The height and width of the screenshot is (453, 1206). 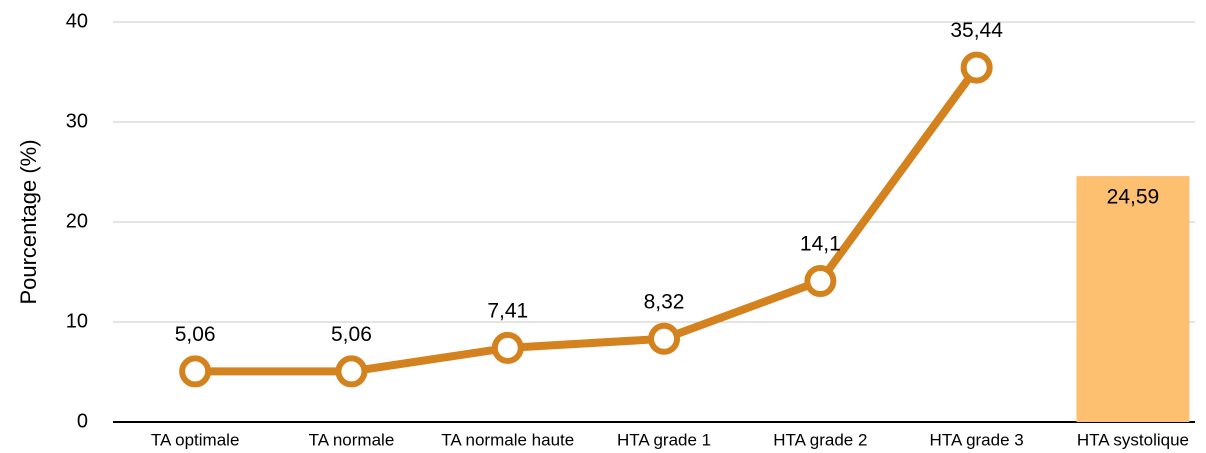 What do you see at coordinates (507, 310) in the screenshot?
I see `data-label: 7,41` at bounding box center [507, 310].